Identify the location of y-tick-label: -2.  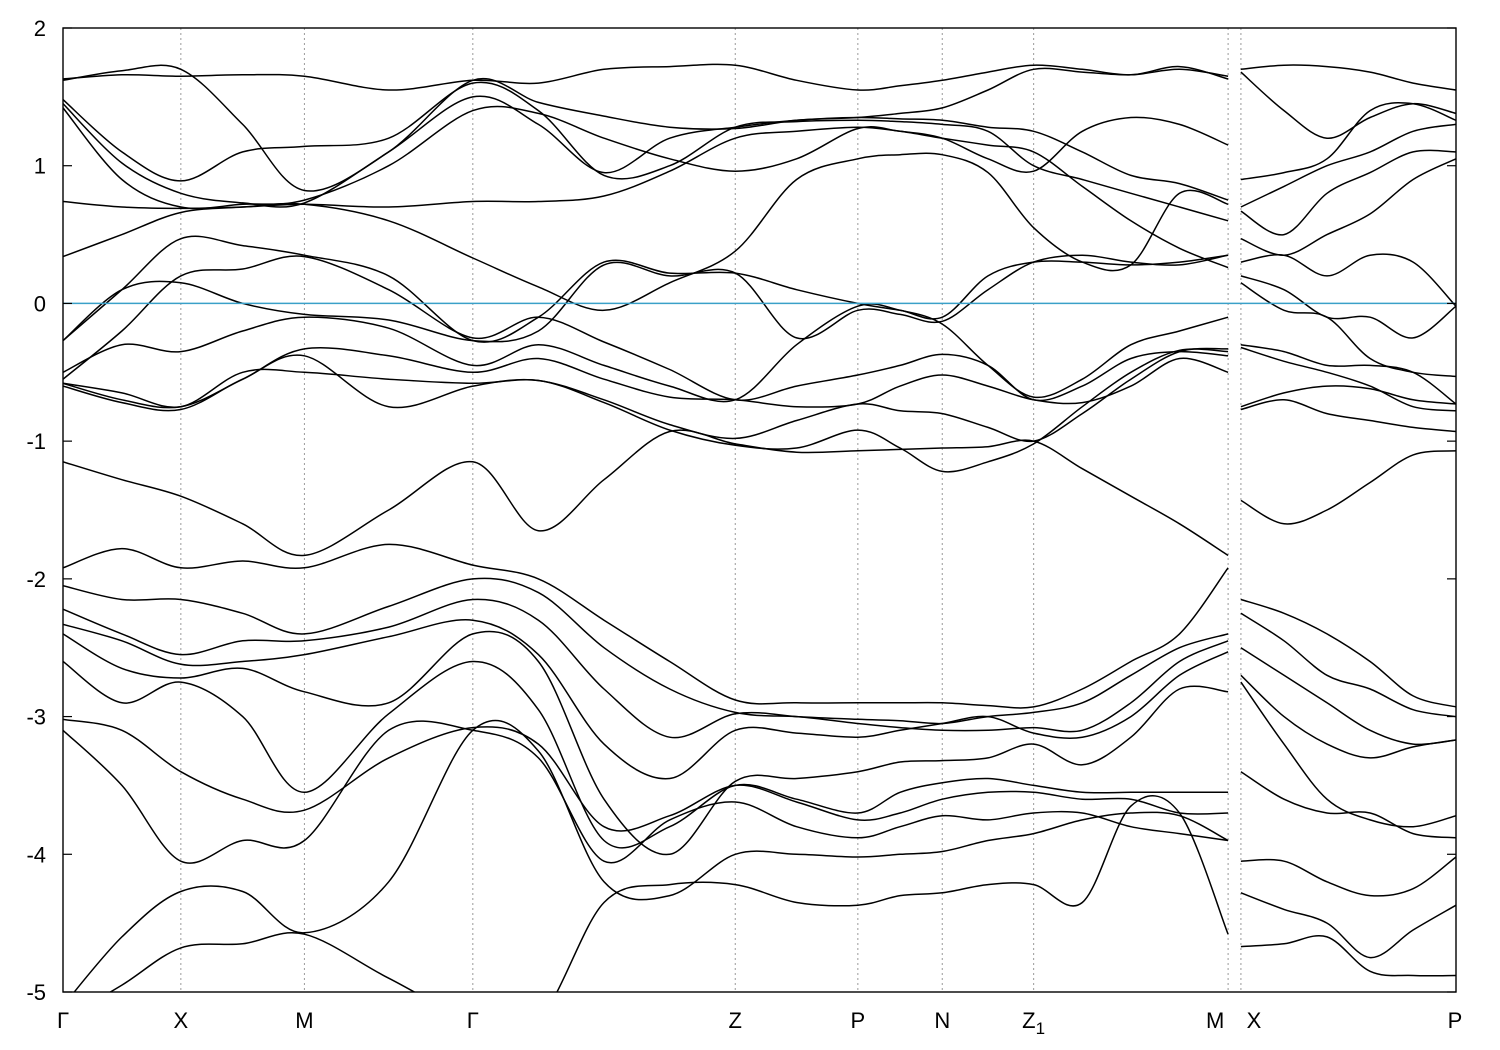
(36, 579).